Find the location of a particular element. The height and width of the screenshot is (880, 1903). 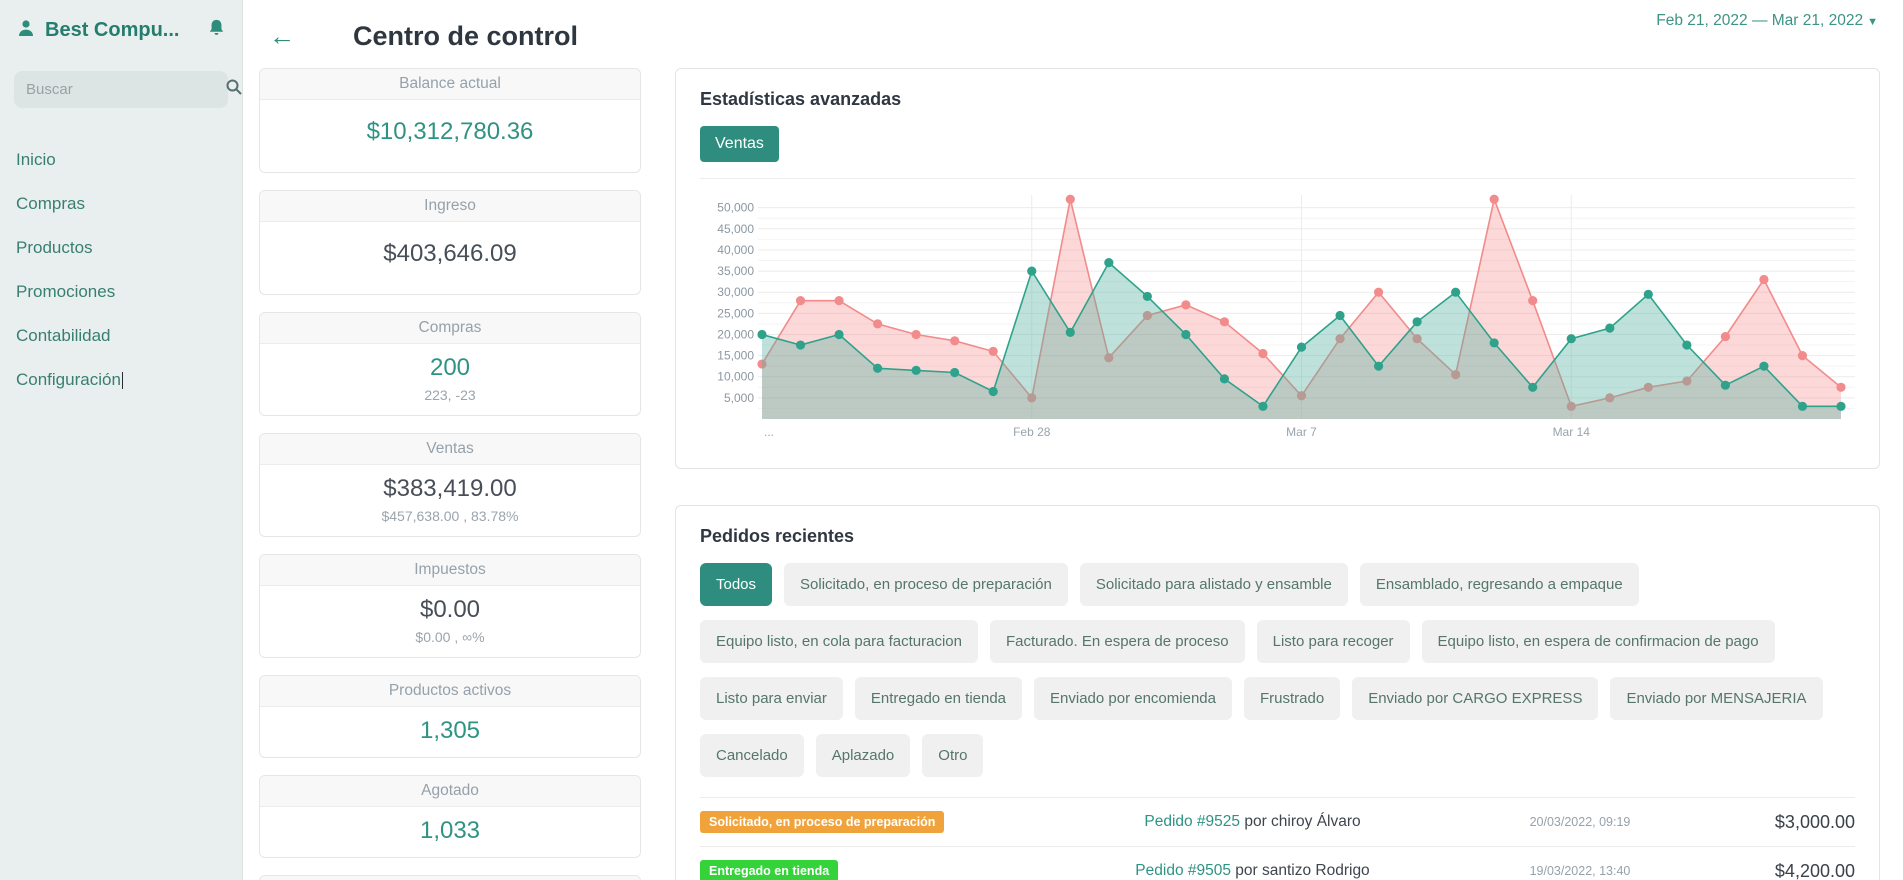

date-range-picker: Feb 21, 2022 — Mar 21, 2022 ▼ is located at coordinates (1767, 21).